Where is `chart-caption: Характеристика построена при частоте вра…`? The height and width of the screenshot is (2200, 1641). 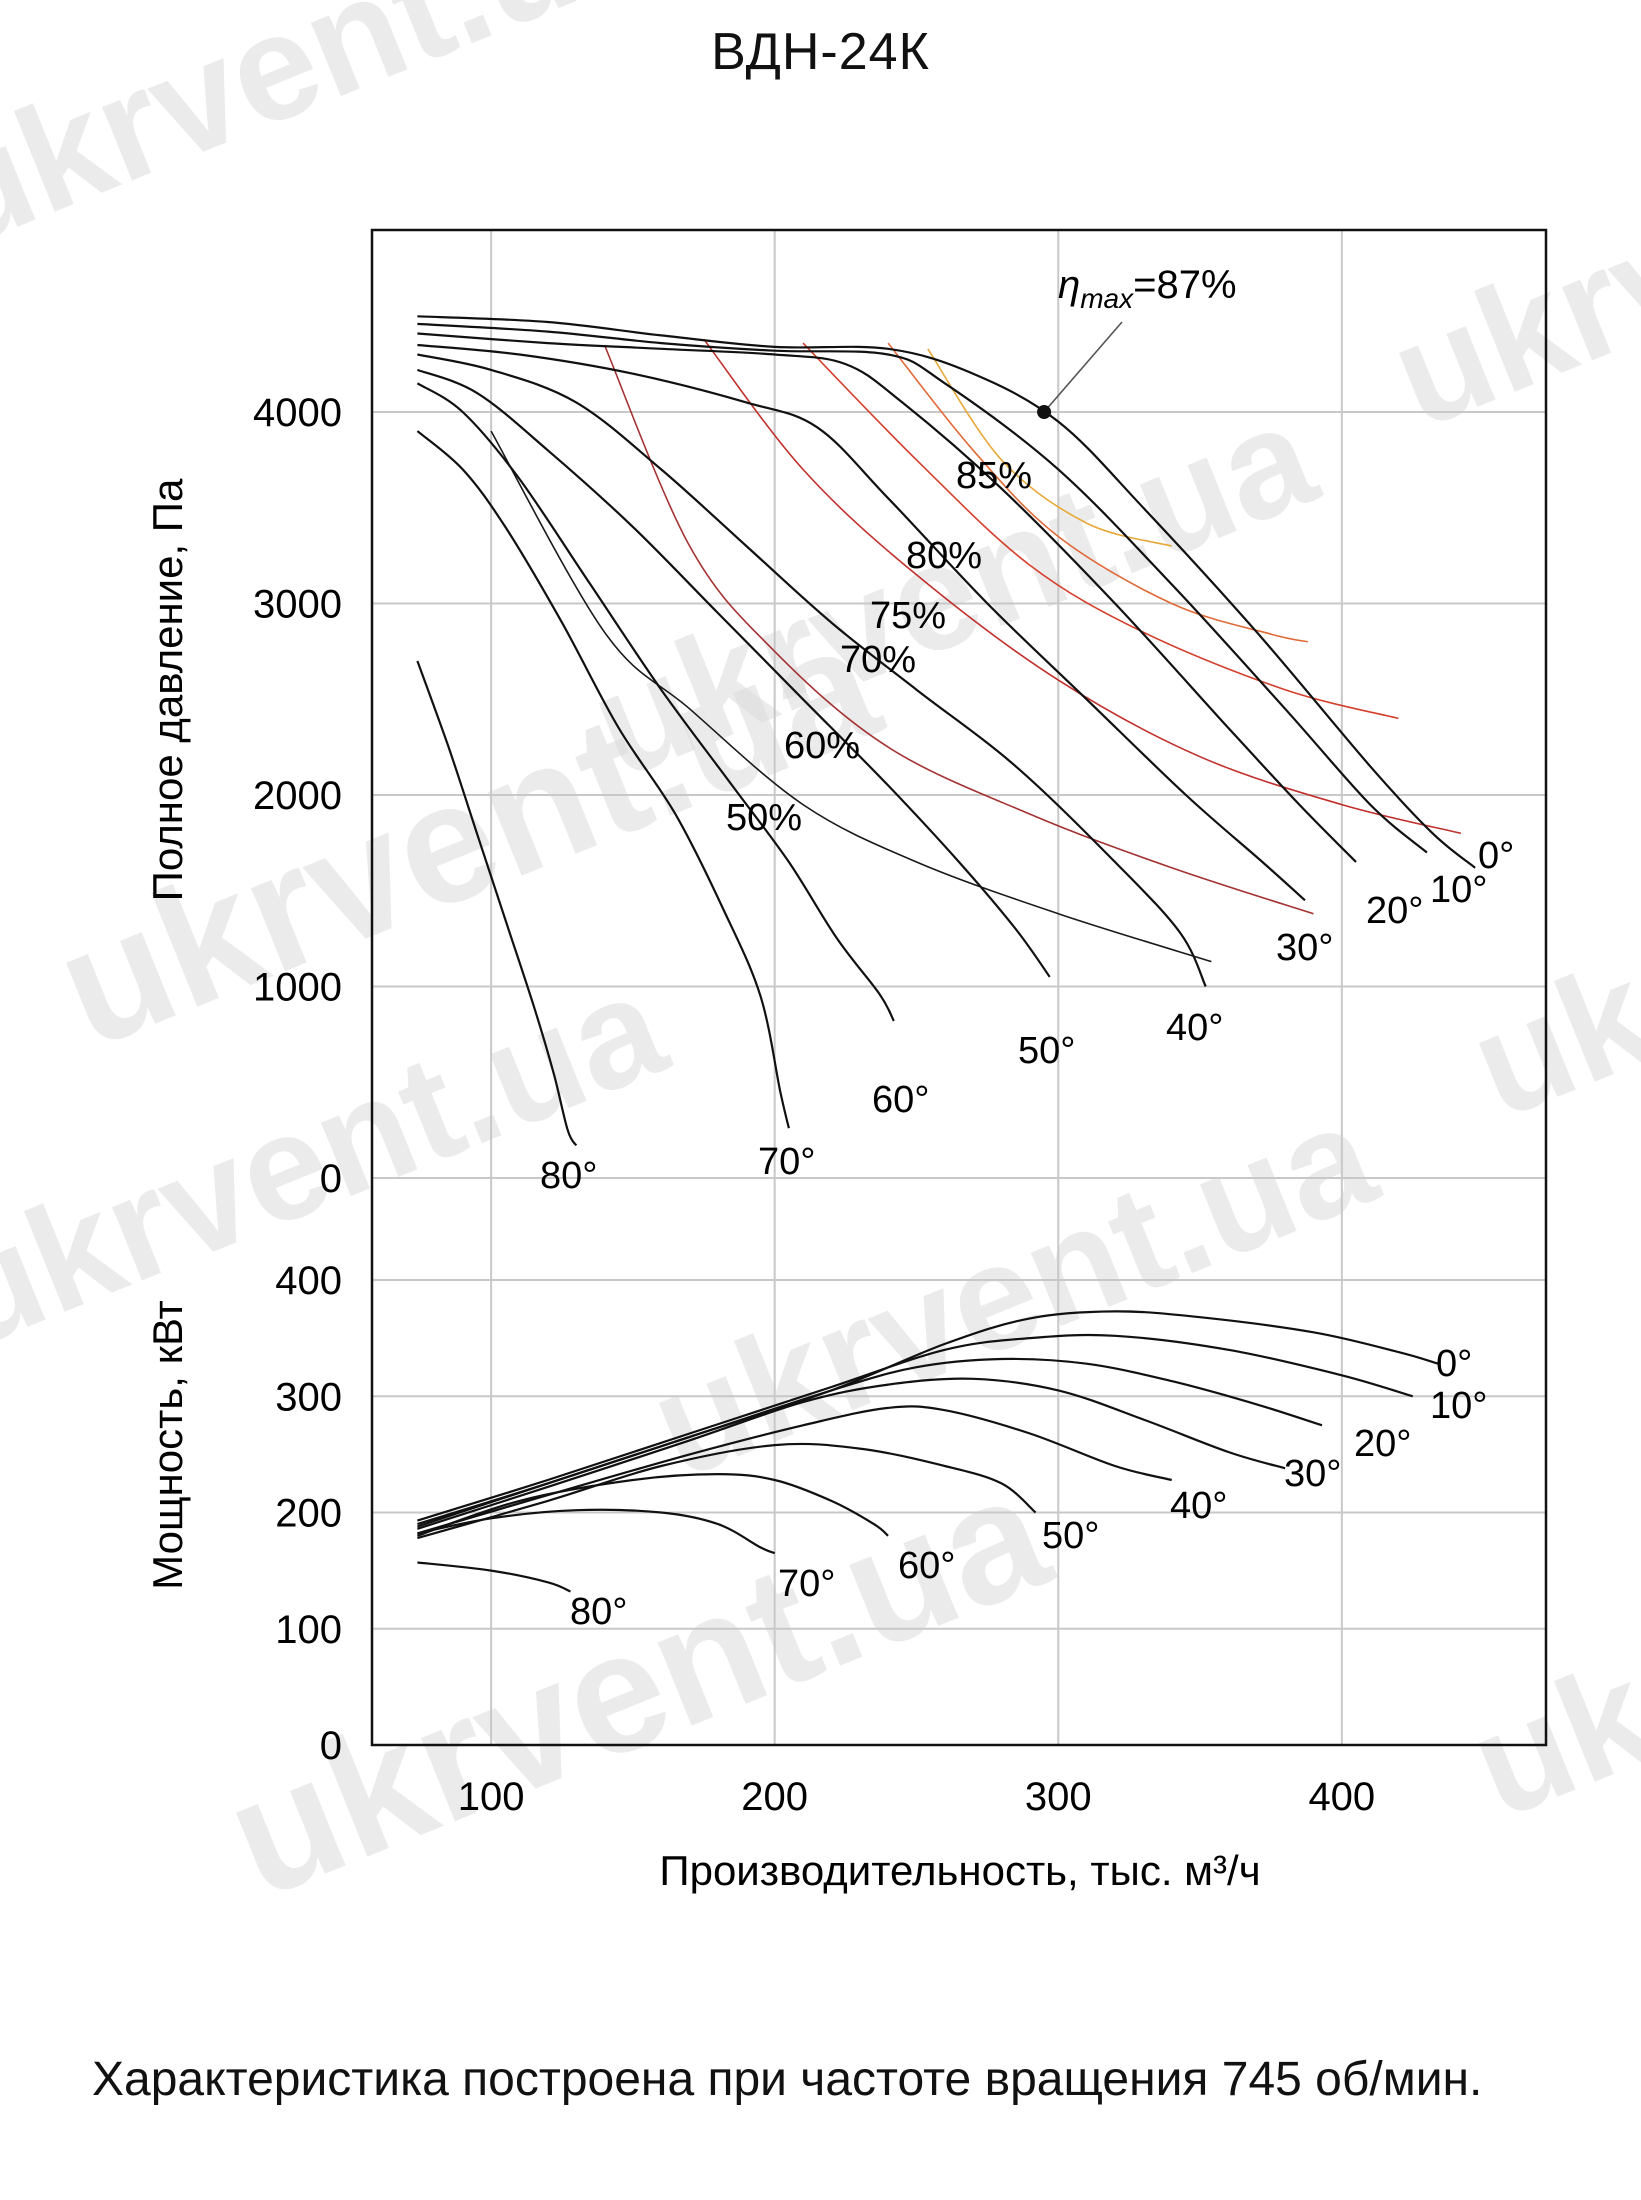
chart-caption: Характеристика построена при частоте вра… is located at coordinates (787, 2079).